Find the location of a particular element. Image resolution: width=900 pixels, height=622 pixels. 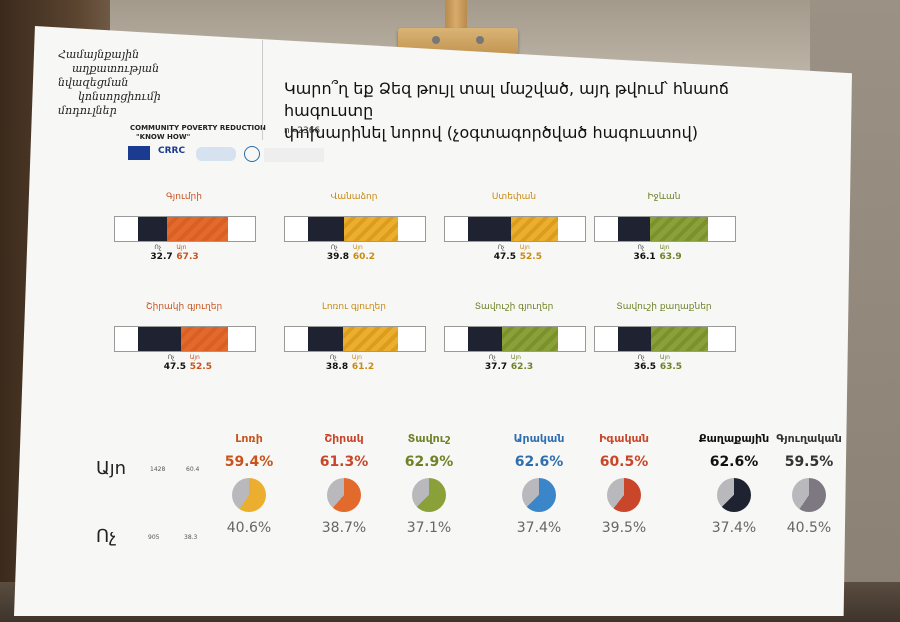

value-yes: 62.3 is located at coordinates (522, 367).